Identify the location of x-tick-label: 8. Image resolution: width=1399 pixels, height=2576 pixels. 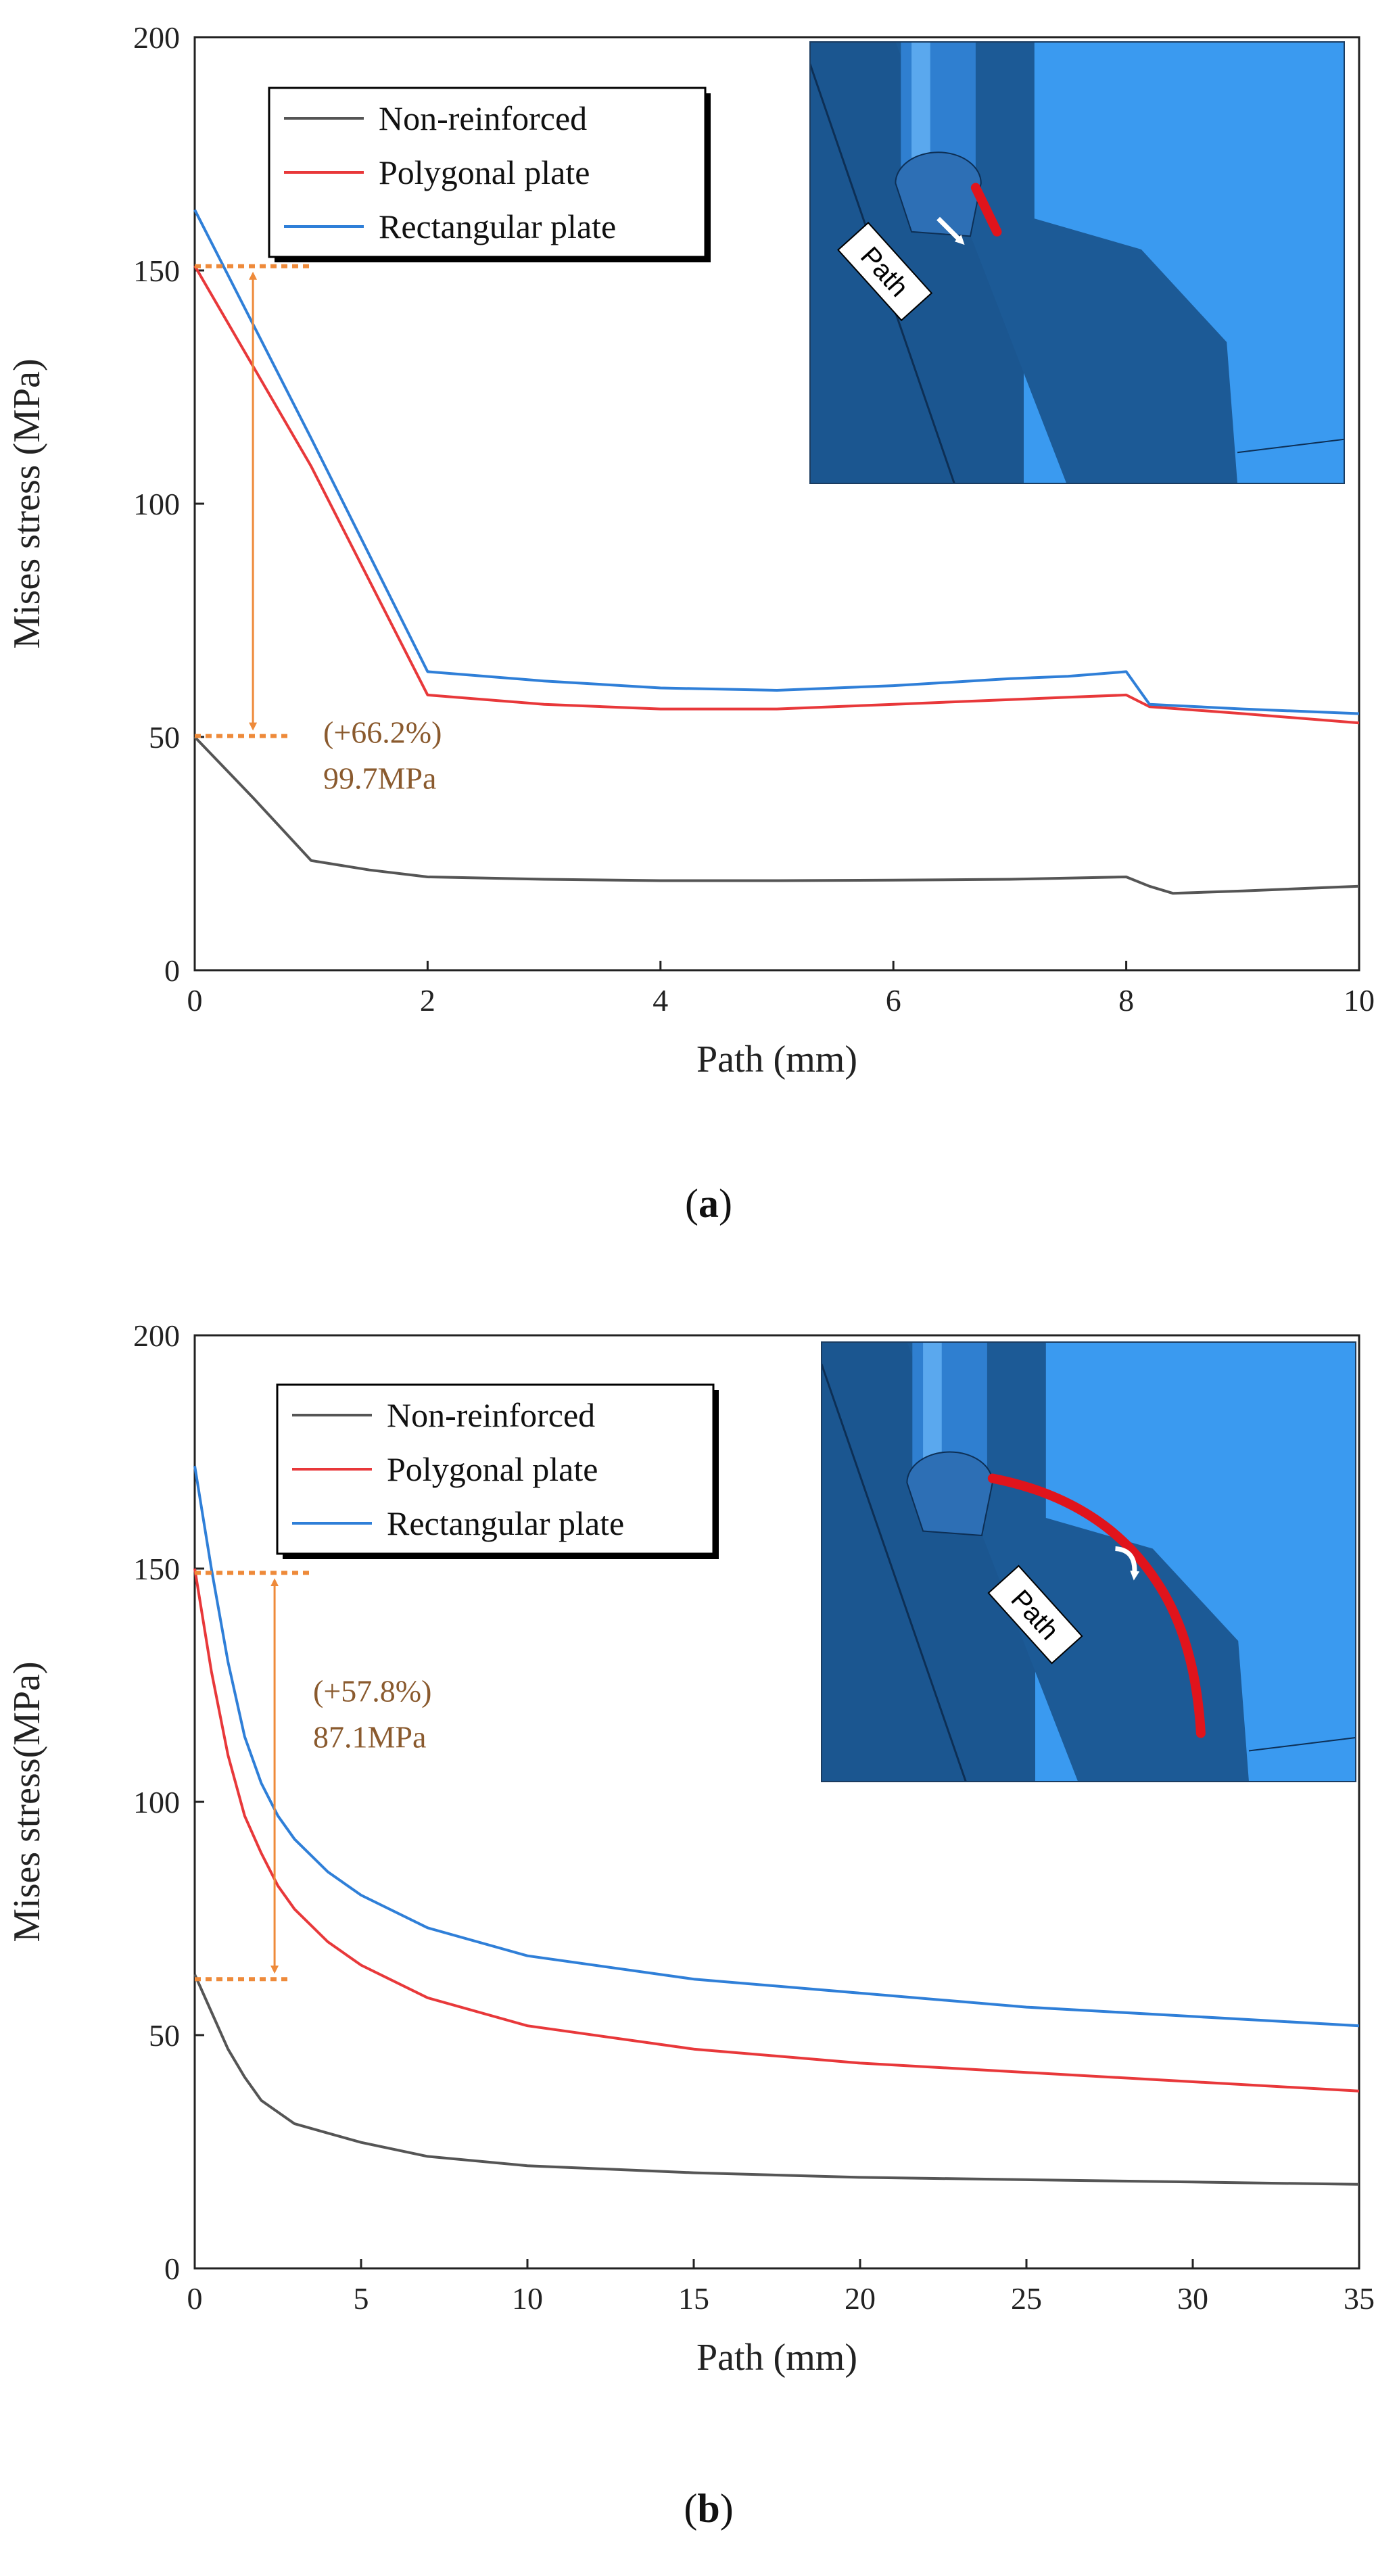
(1126, 1000).